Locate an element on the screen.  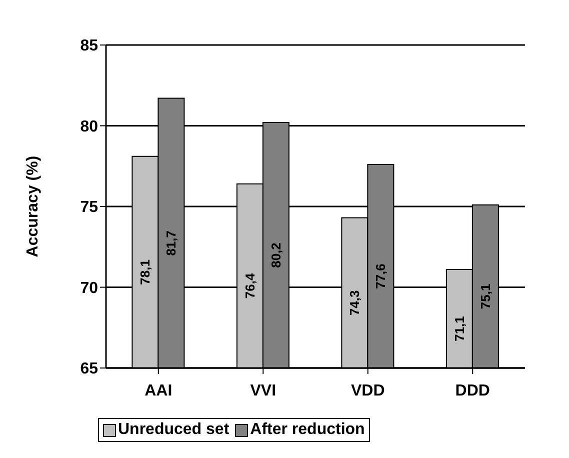
data-label: 71,1 is located at coordinates (459, 329).